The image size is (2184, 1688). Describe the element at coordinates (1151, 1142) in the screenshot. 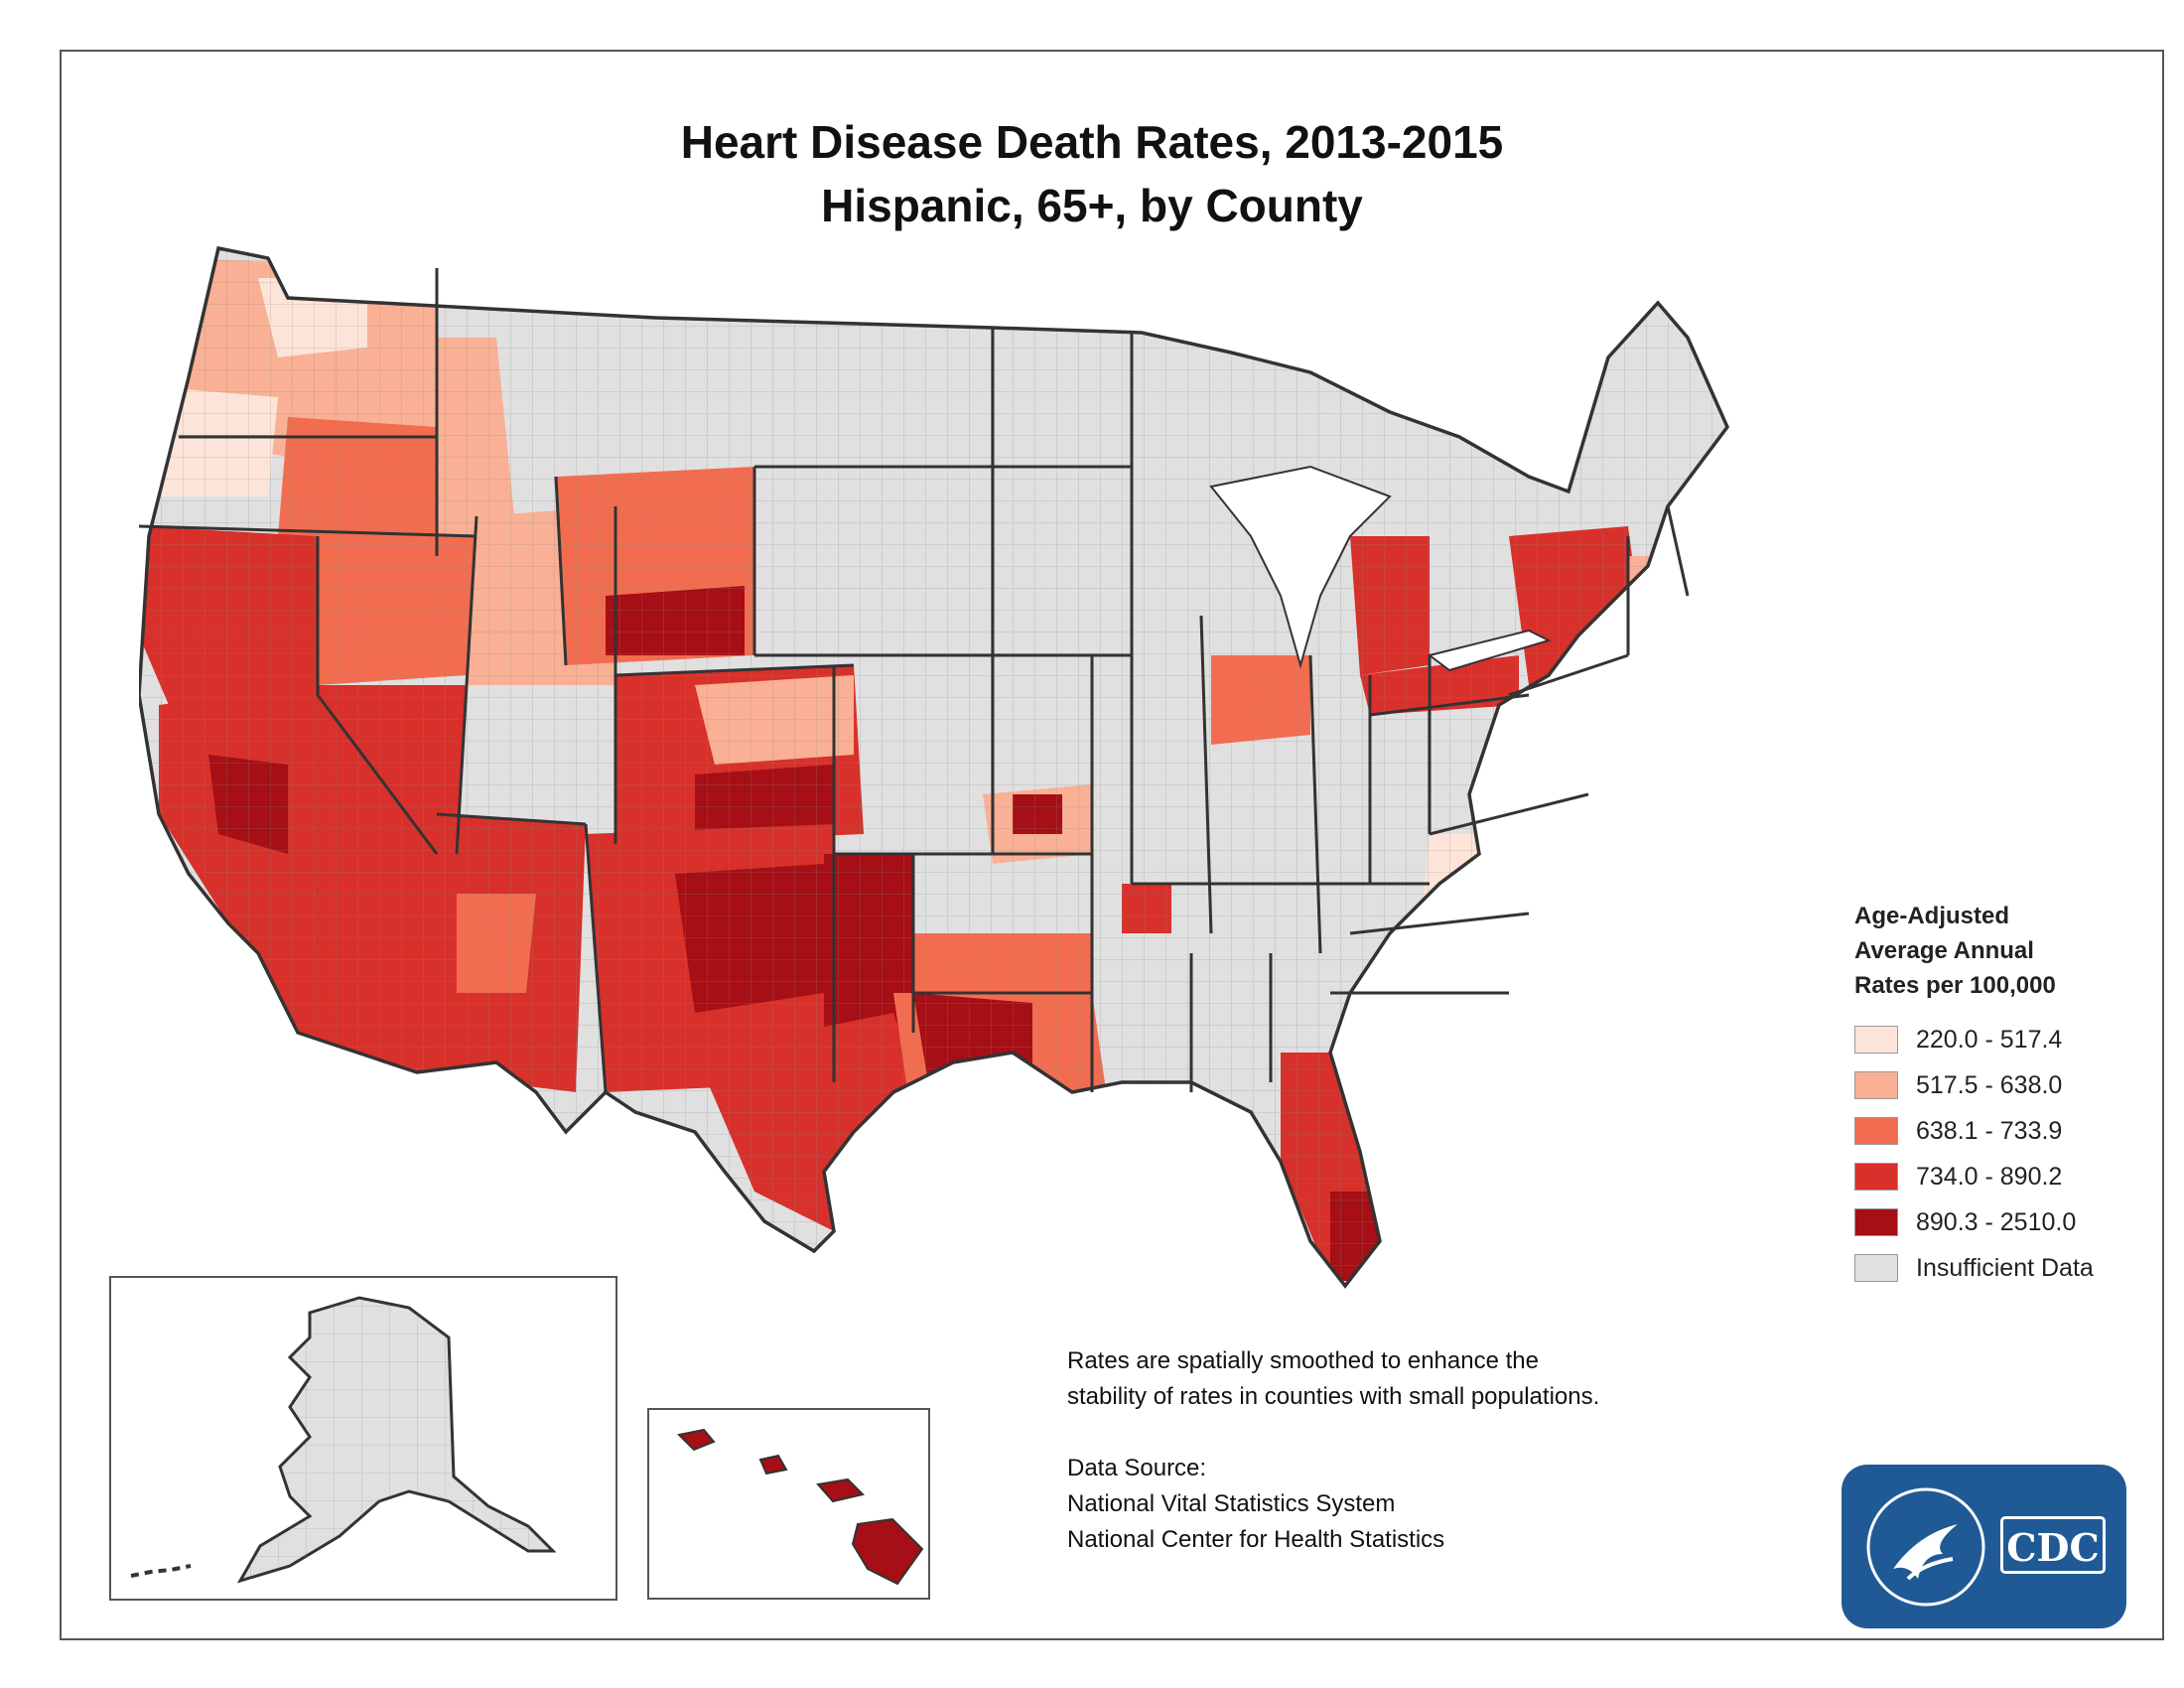

I see `region-louisiana` at that location.